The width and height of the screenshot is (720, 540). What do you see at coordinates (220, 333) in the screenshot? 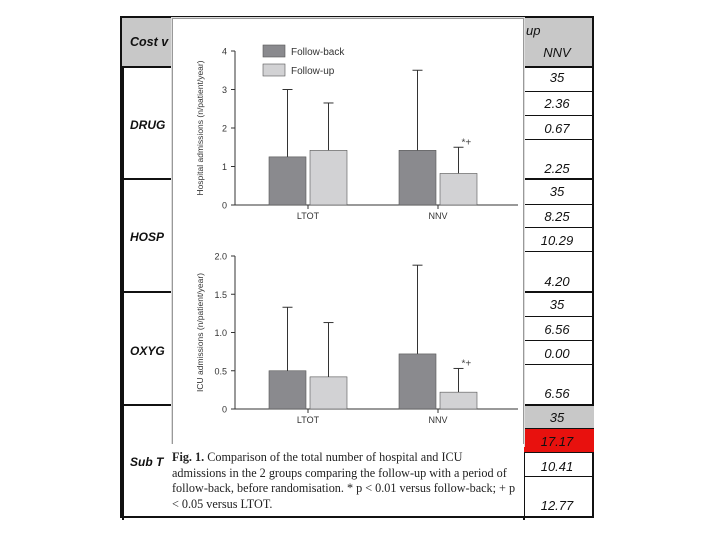
I see `chart1-ytick-label: 1.0` at bounding box center [220, 333].